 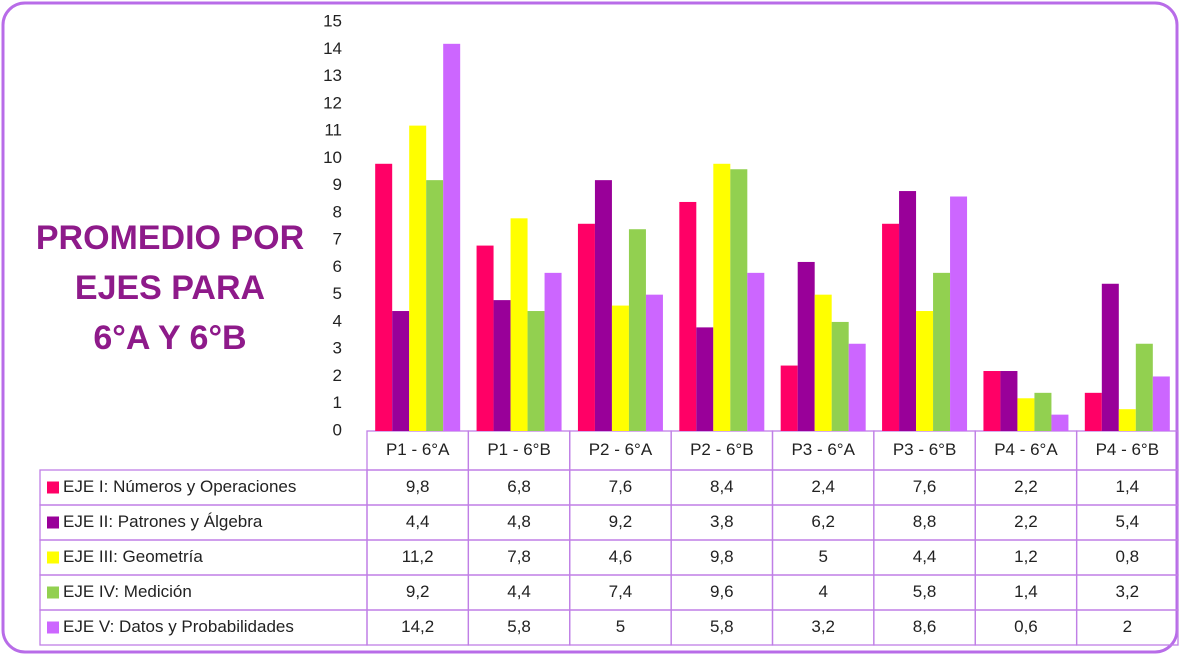 What do you see at coordinates (418, 449) in the screenshot?
I see `x-tick-label: P1 - 6°A` at bounding box center [418, 449].